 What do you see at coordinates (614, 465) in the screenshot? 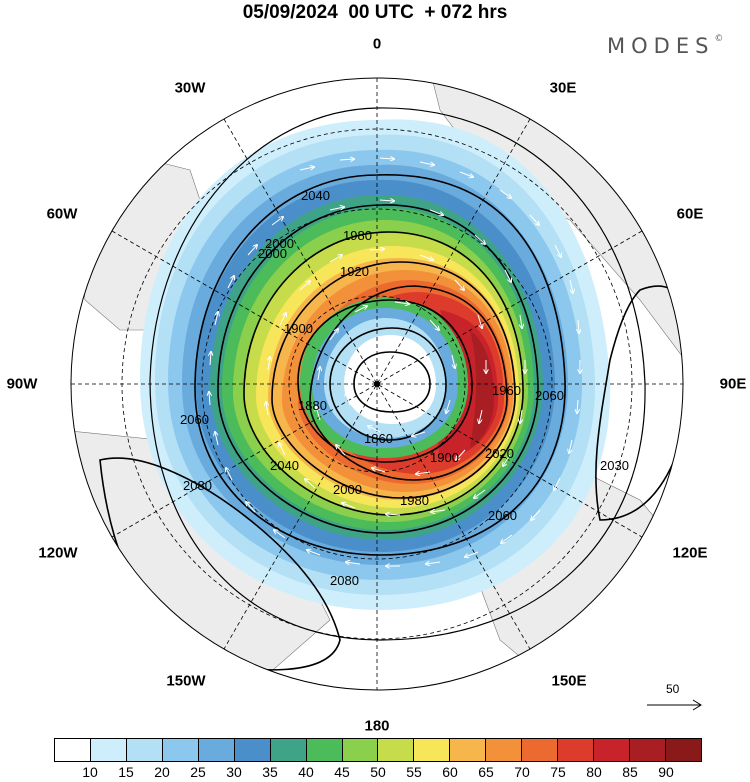
I see `contour-label: 2030` at bounding box center [614, 465].